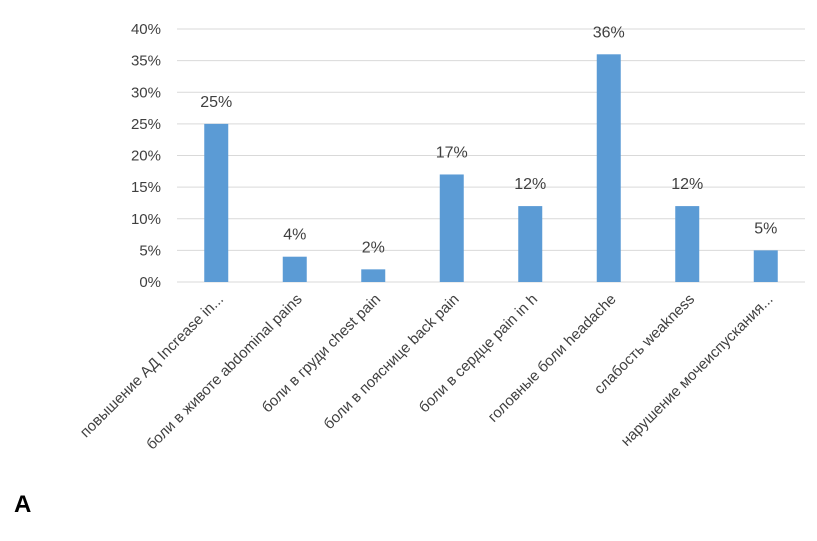  I want to click on x-category-label: боли в пояснице back pain, so click(391, 362).